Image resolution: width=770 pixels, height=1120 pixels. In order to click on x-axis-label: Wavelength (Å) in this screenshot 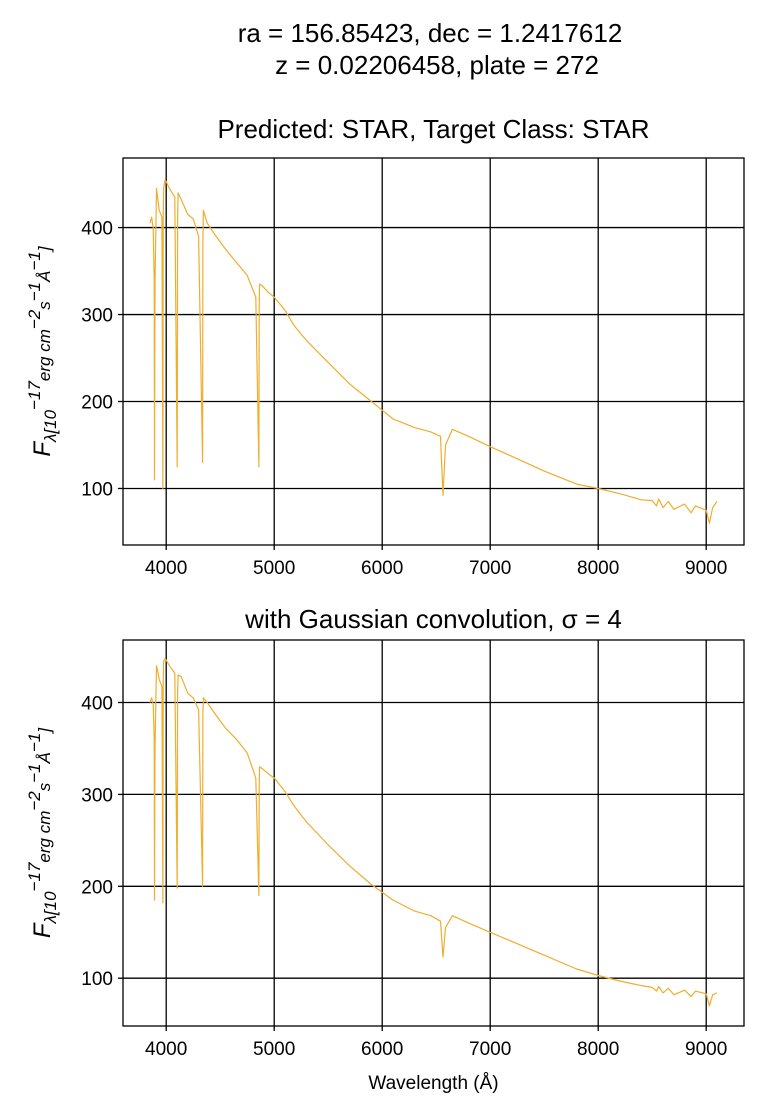, I will do `click(433, 1083)`.